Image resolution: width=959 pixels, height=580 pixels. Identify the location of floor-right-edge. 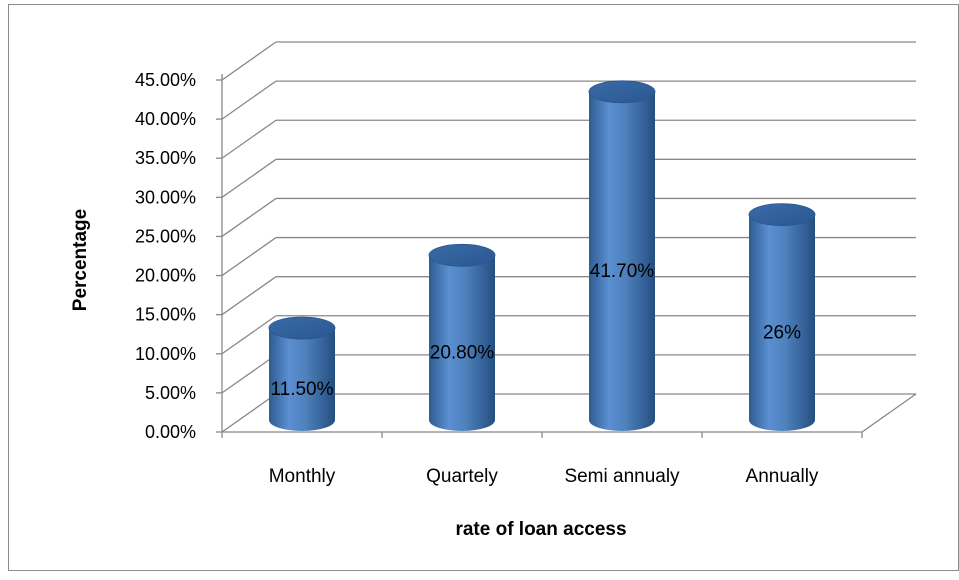
(889, 413).